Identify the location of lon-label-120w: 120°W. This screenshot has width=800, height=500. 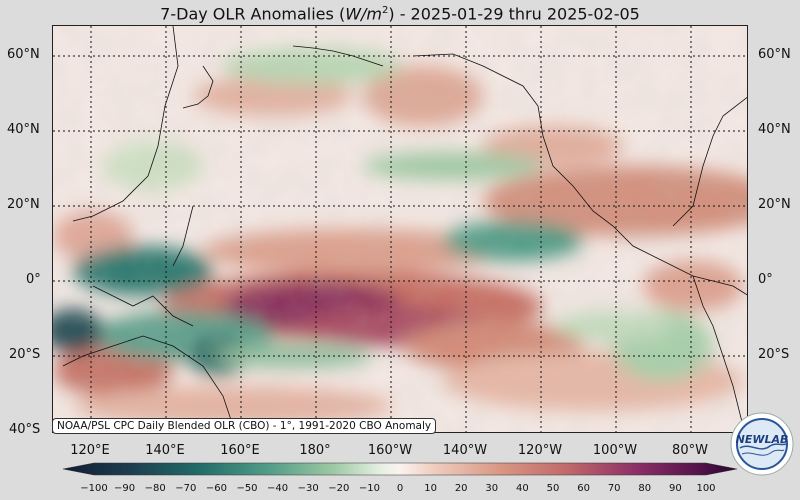
(540, 450).